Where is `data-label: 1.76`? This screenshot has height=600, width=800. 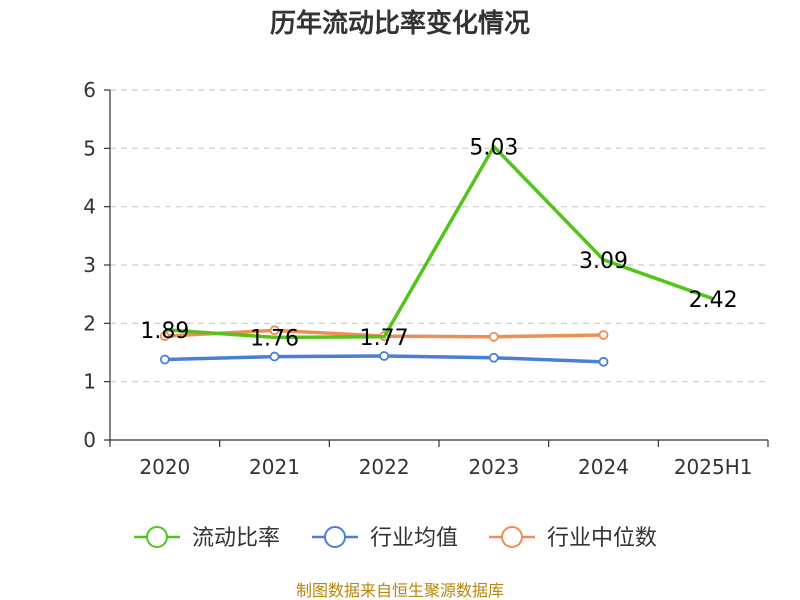
data-label: 1.76 is located at coordinates (274, 338).